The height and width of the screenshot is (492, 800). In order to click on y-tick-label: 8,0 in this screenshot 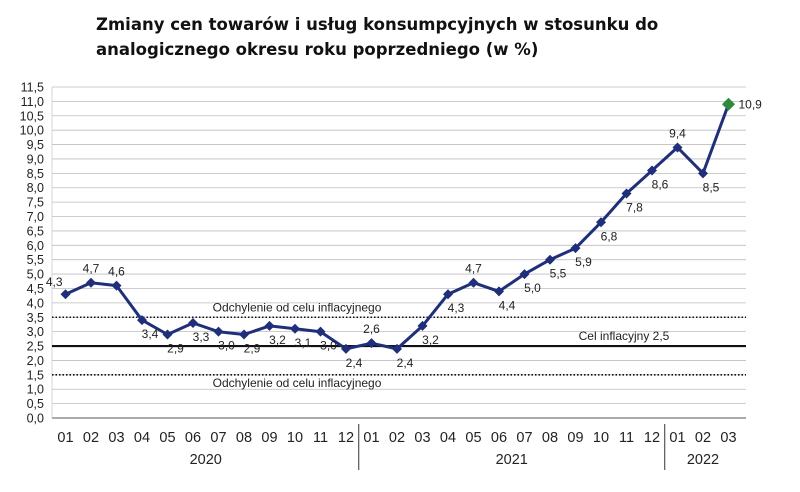, I will do `click(35, 188)`.